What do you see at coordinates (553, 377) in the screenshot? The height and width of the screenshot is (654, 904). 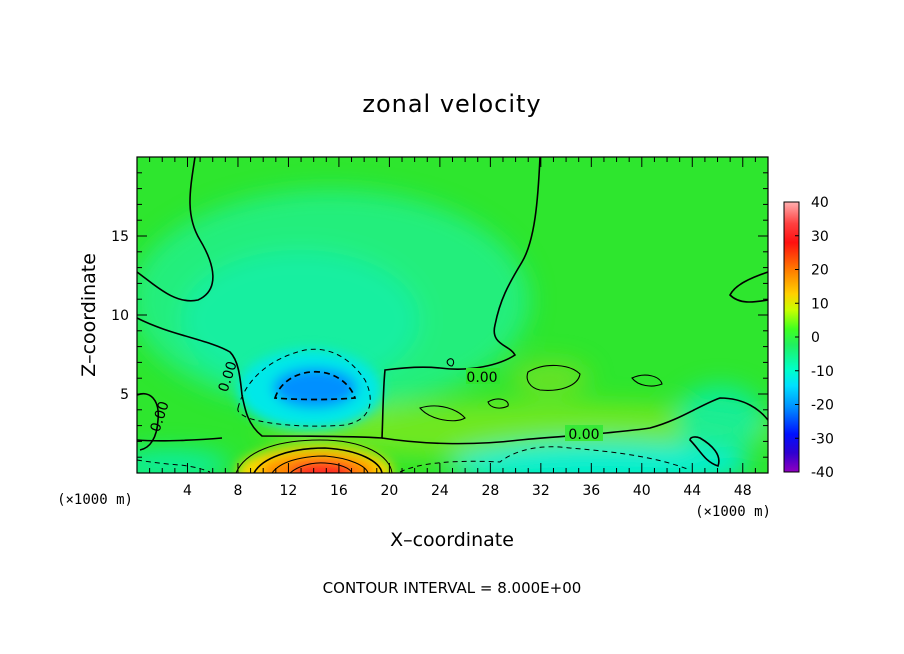 I see `positive-patch-contour` at bounding box center [553, 377].